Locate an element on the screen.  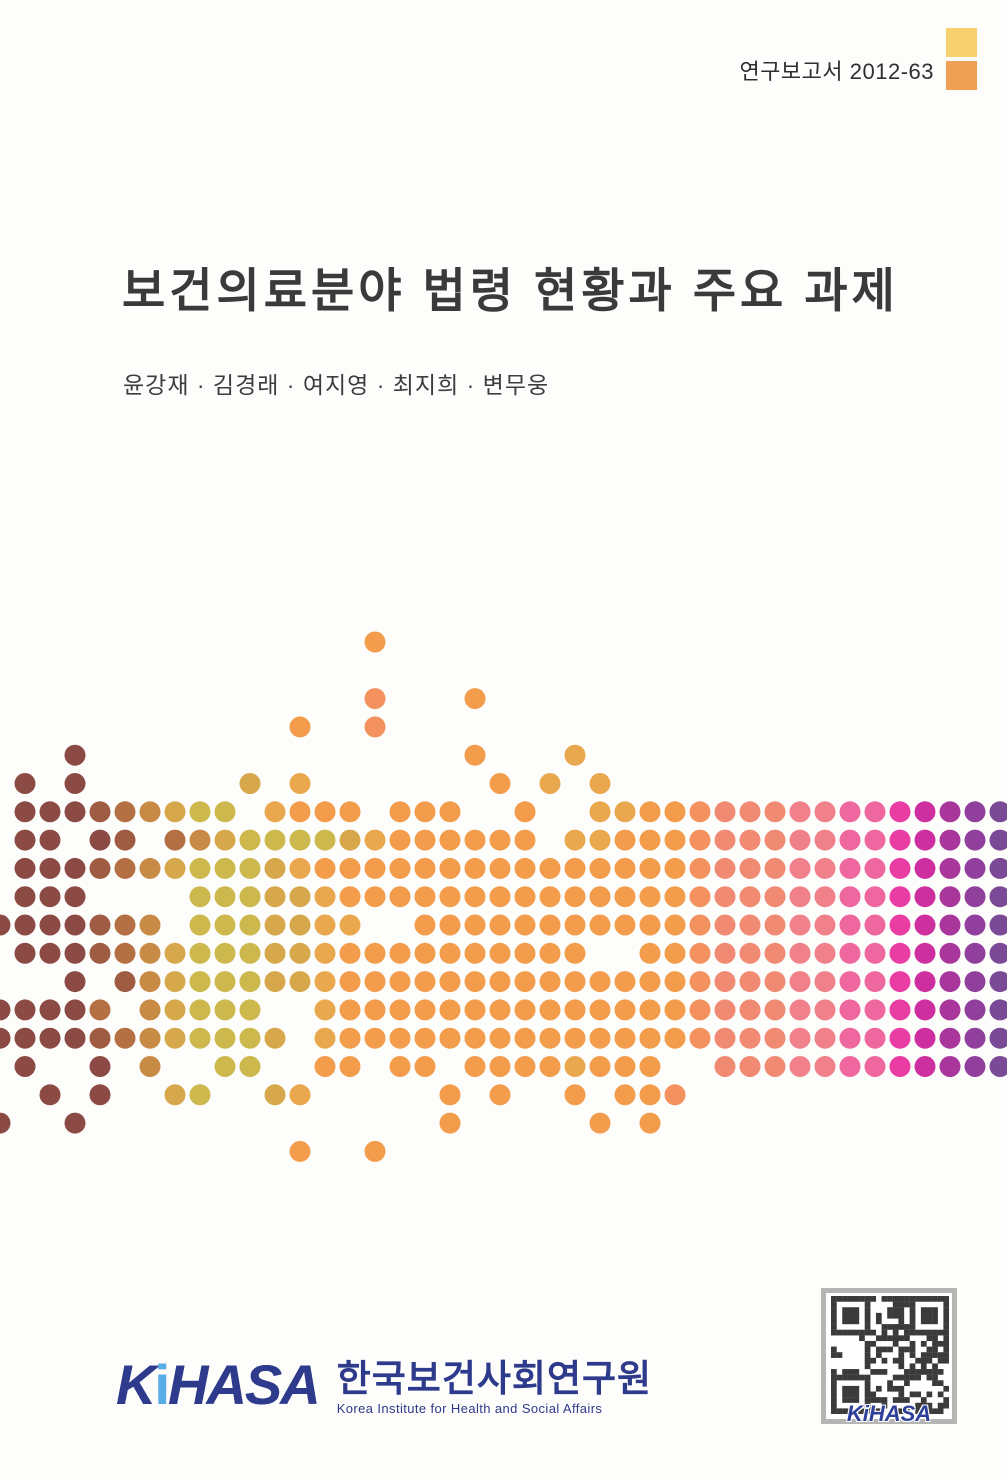
report-tag: 연구보고서 2012-63 is located at coordinates (858, 59).